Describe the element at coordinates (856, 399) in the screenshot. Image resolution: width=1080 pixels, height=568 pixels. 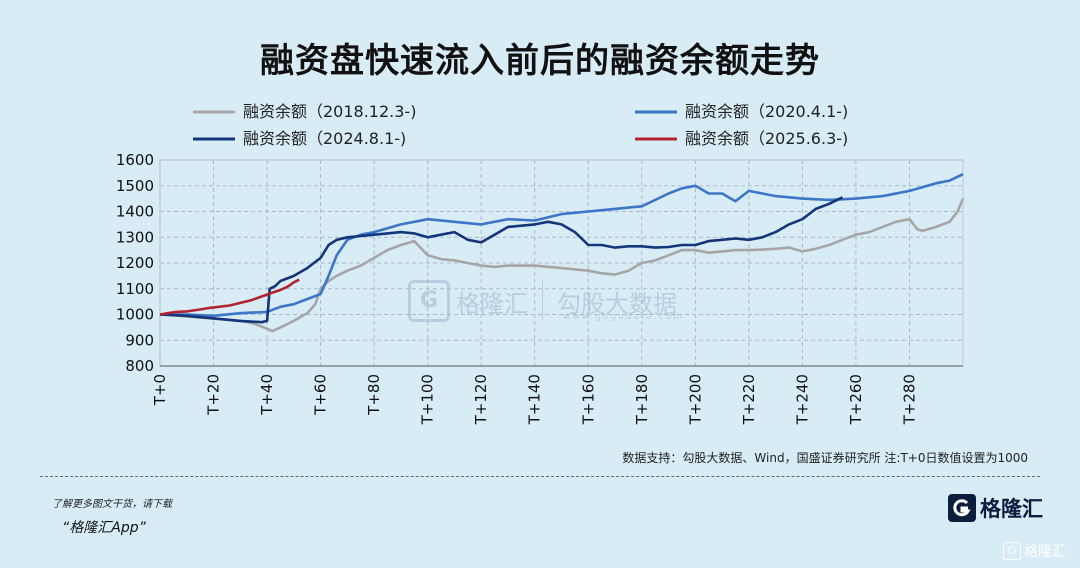
I see `x-tick-label: T+260` at that location.